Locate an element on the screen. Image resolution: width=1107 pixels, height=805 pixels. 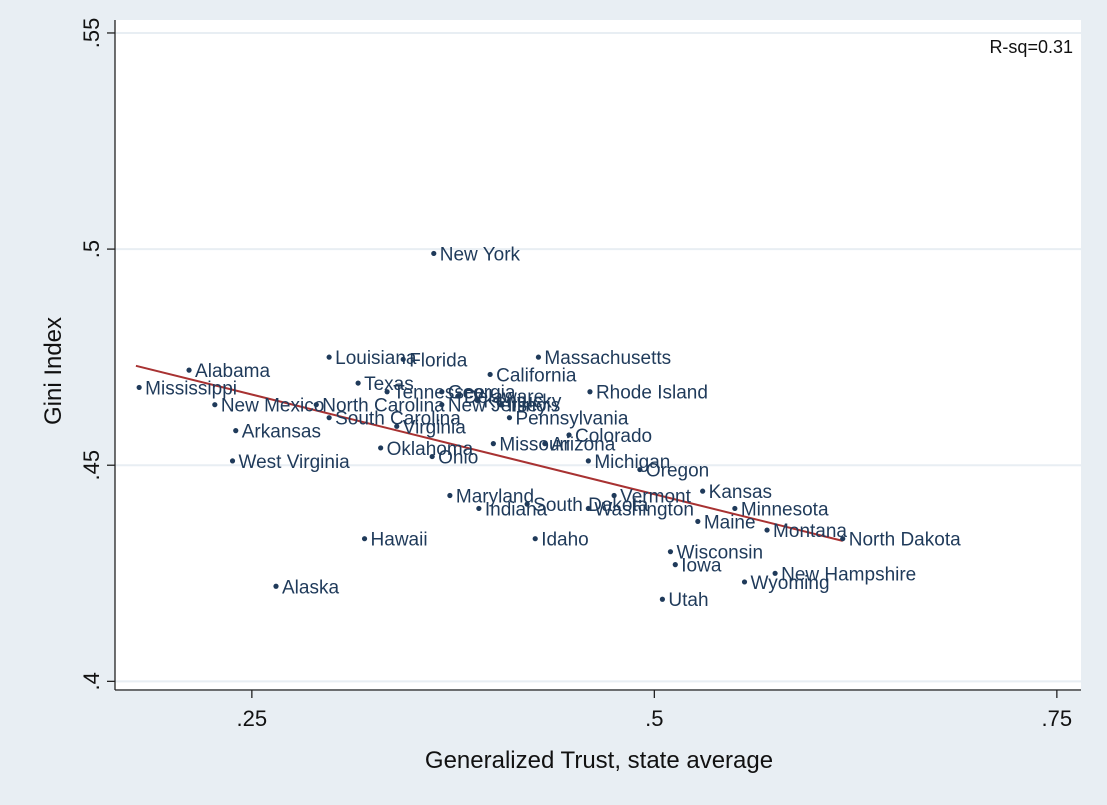
point-label: Hawaii is located at coordinates (399, 540).